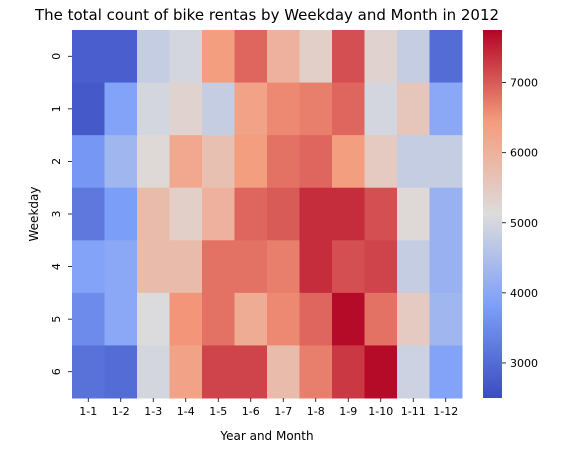  Describe the element at coordinates (524, 223) in the screenshot. I see `colorbar-tick-label: 5000` at that location.